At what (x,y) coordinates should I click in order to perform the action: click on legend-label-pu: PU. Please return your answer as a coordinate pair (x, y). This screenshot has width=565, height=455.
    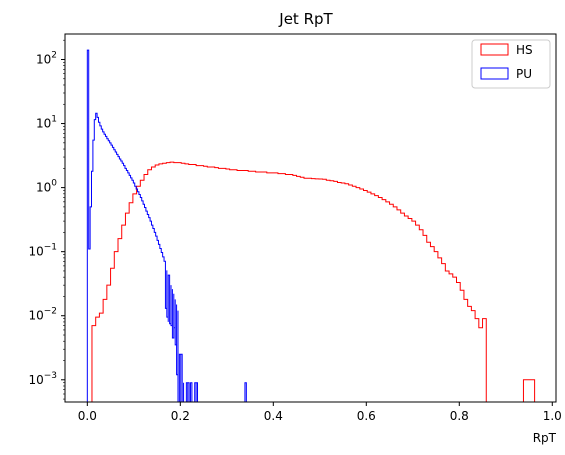
    Looking at the image, I should click on (524, 74).